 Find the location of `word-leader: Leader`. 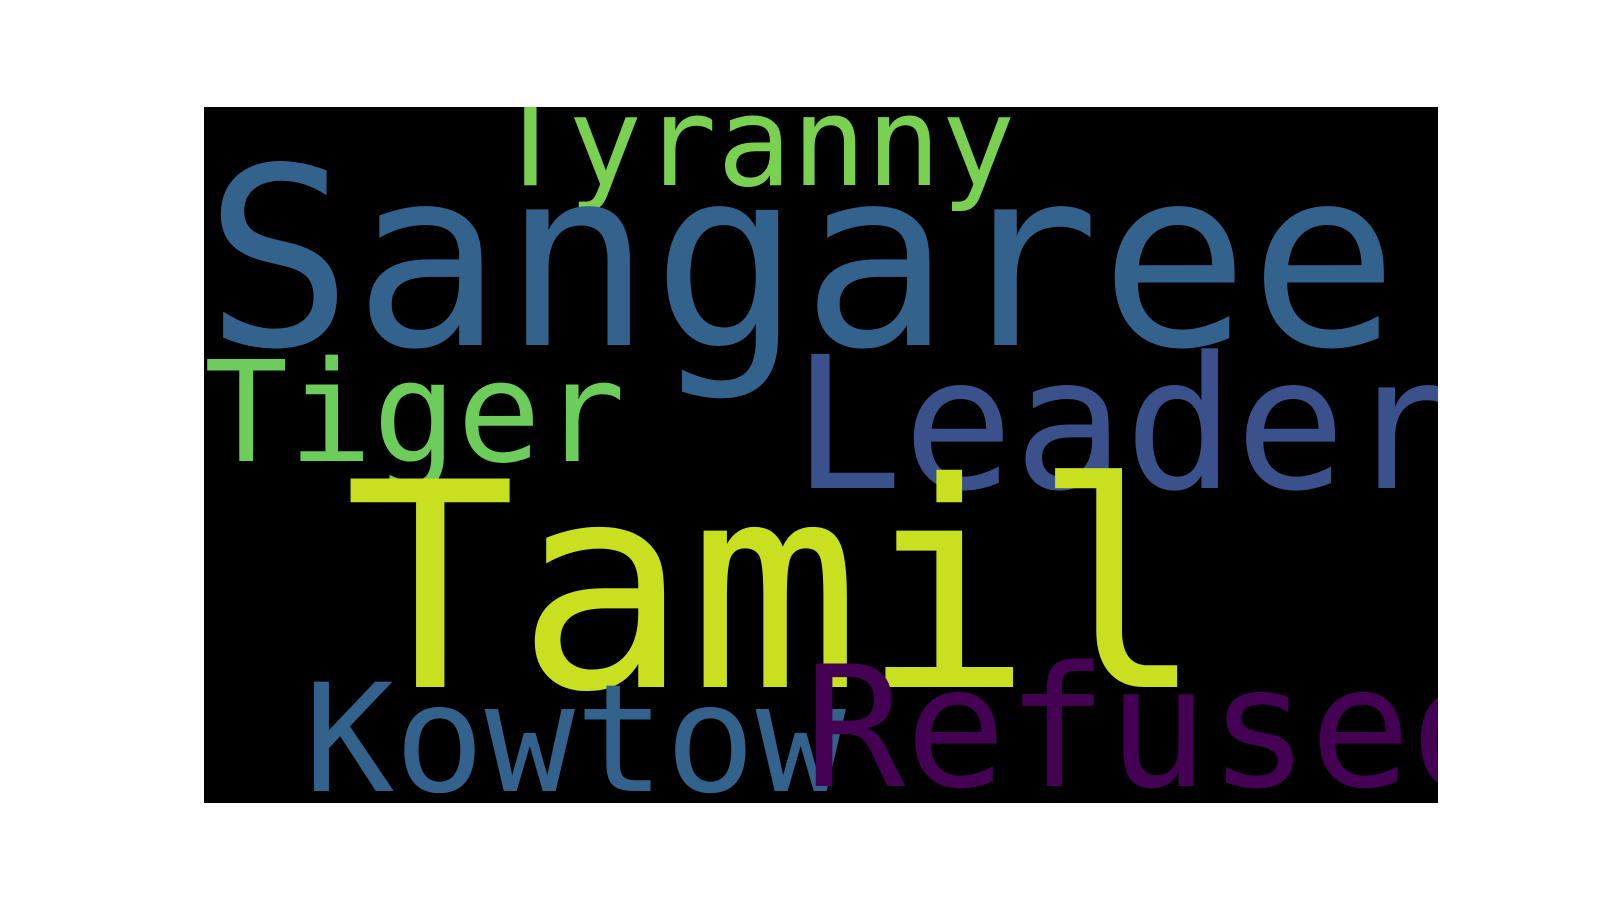

word-leader: Leader is located at coordinates (1115, 425).